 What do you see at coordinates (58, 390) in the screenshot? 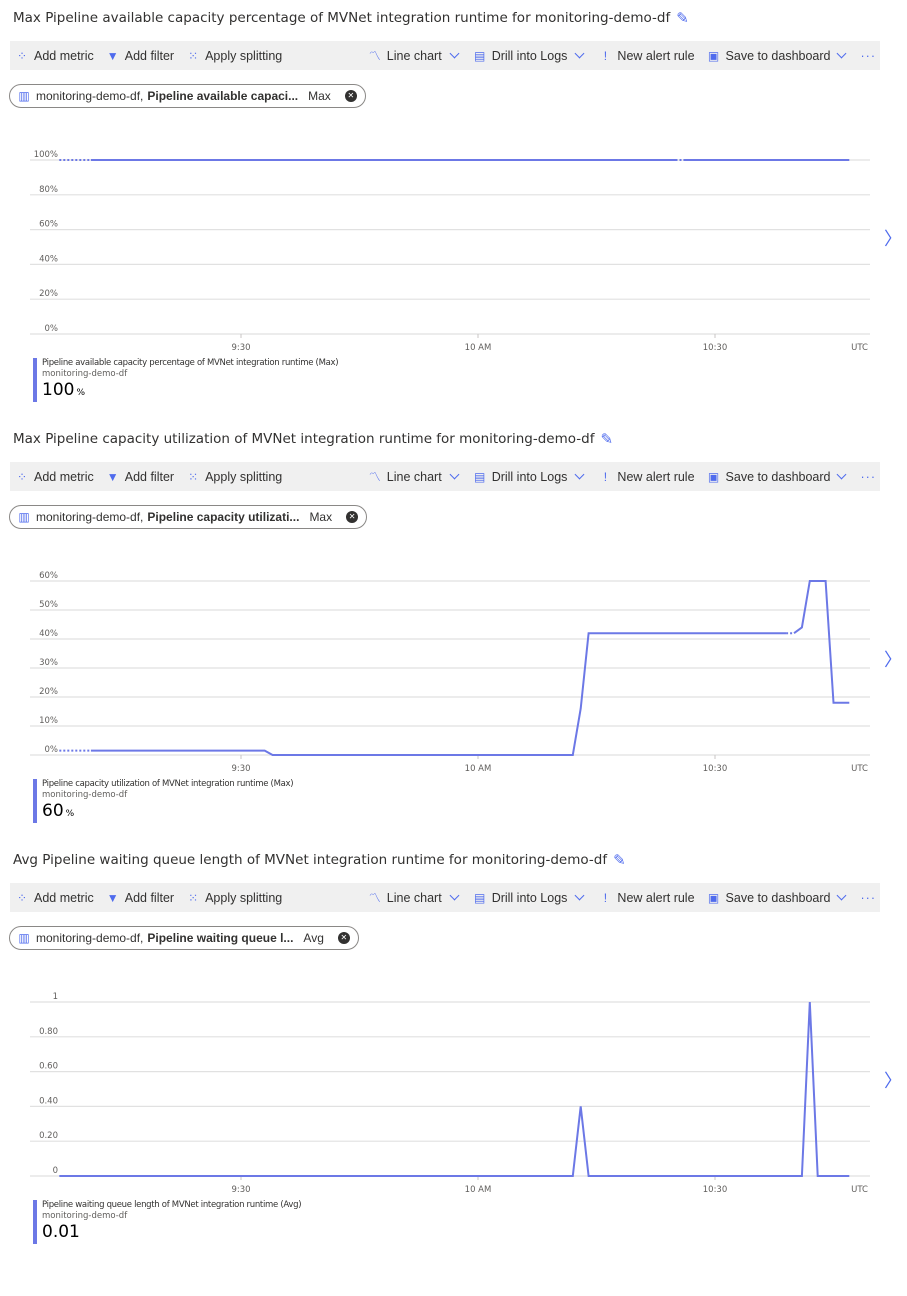
I see `legend-value: 100` at bounding box center [58, 390].